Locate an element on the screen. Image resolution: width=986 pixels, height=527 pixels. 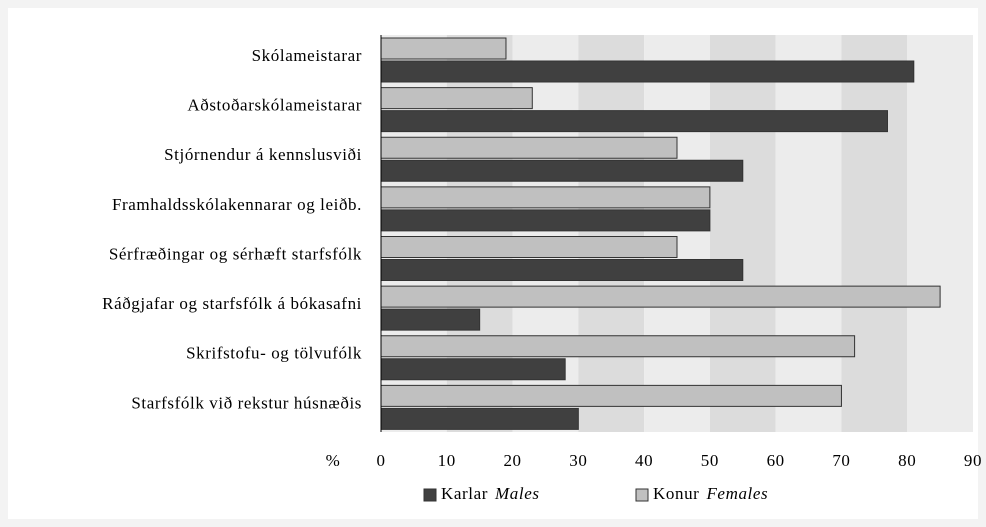
x-tick-label: 10 is located at coordinates (447, 460).